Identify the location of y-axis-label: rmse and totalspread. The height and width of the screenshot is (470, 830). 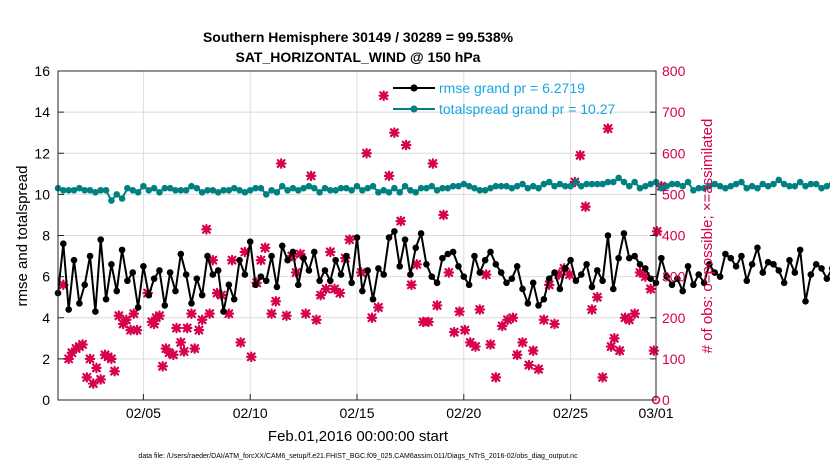
(22, 236).